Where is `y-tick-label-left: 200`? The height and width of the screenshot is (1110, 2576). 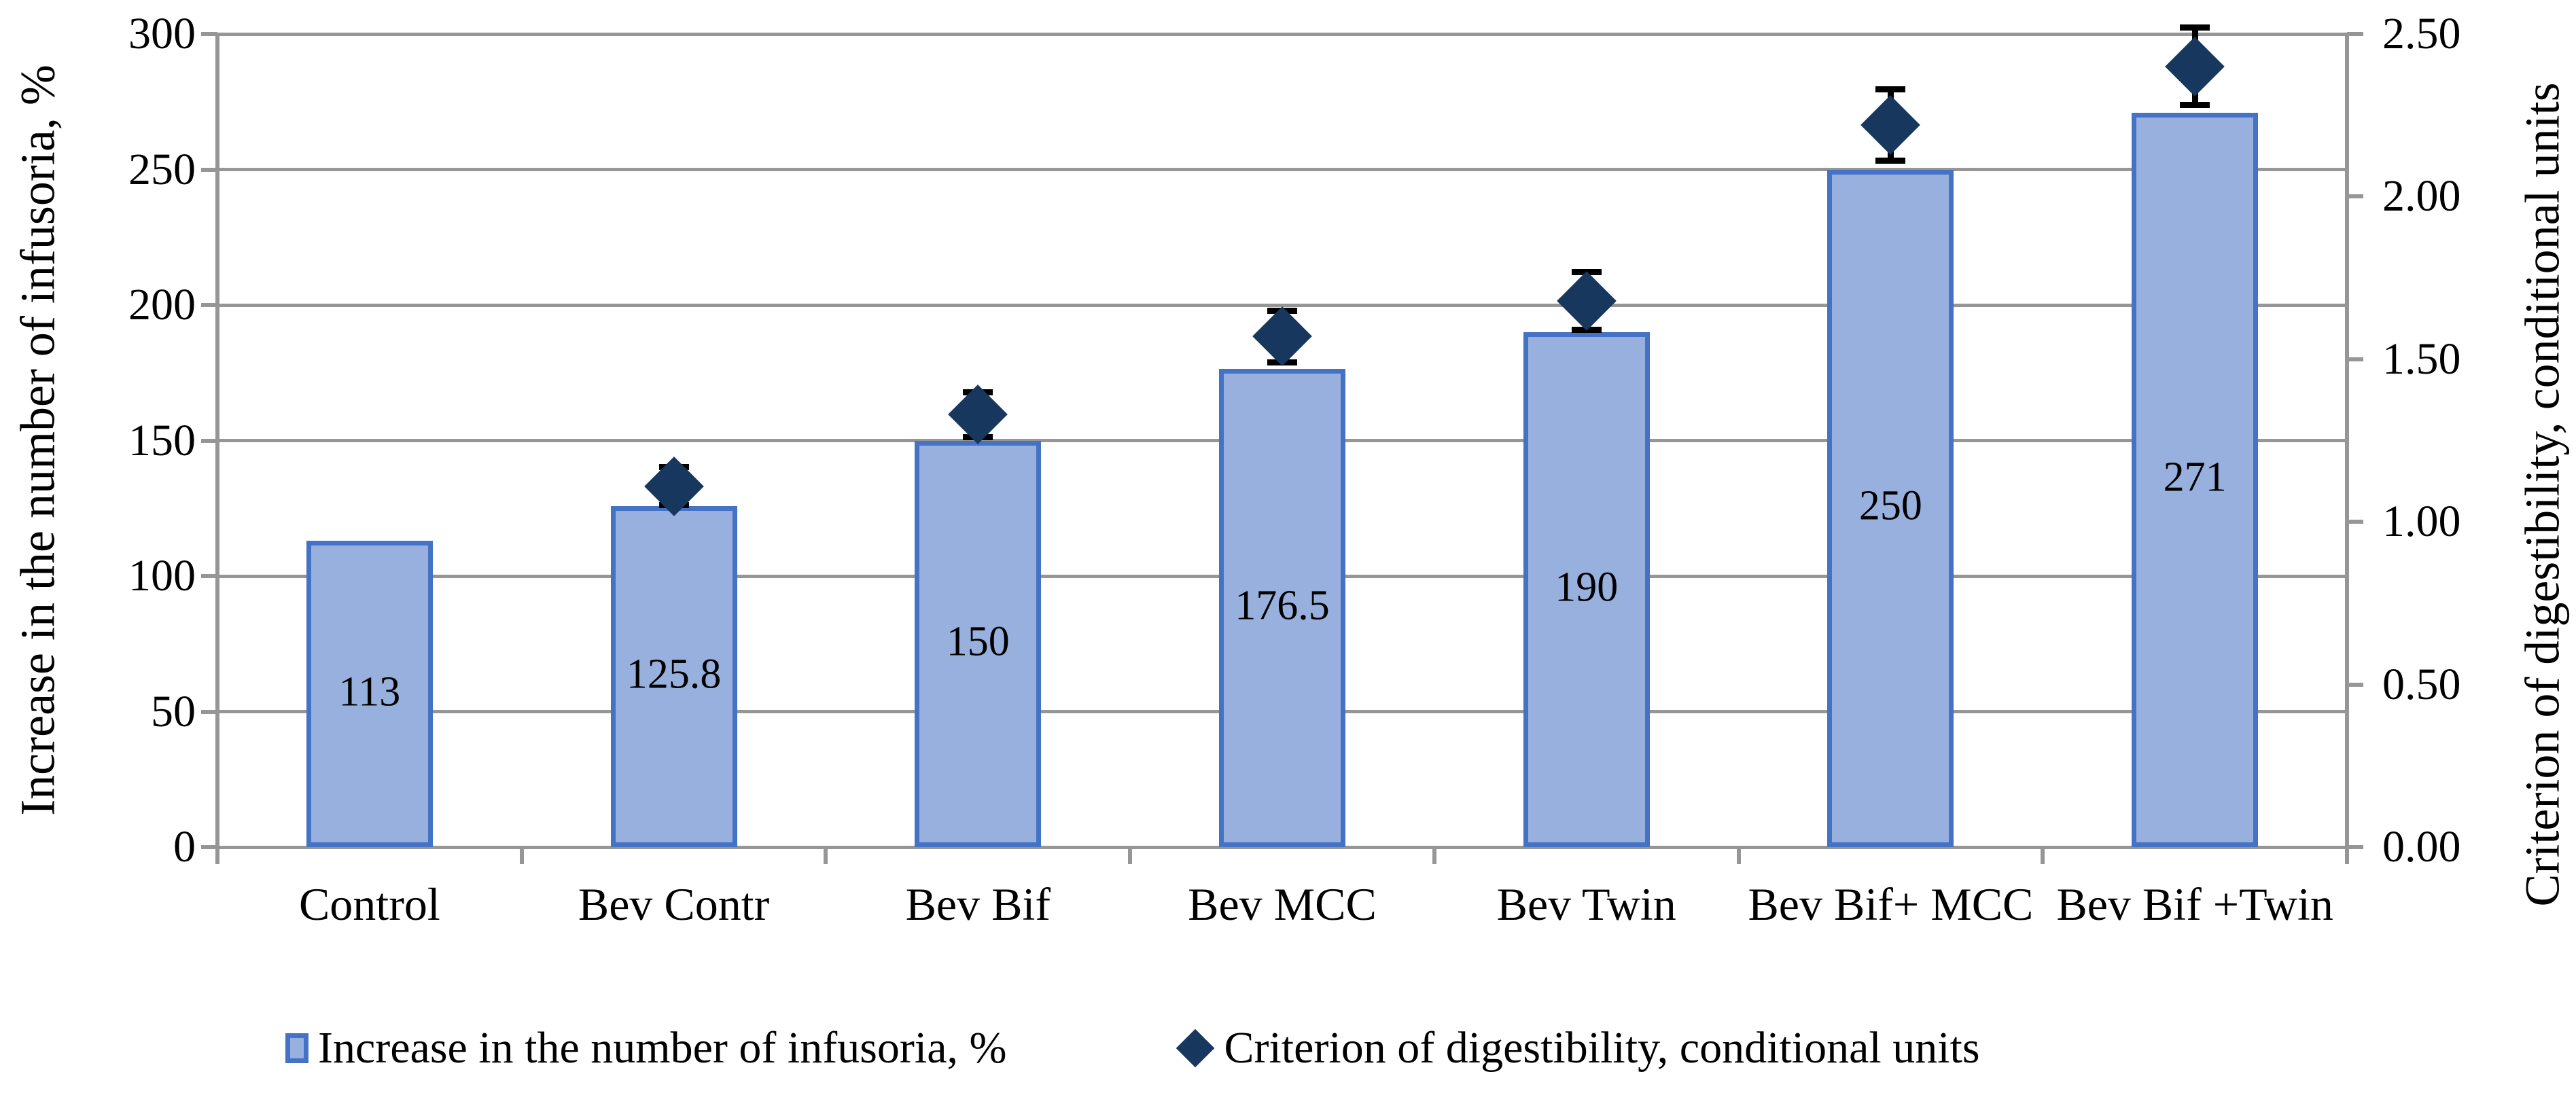
y-tick-label-left: 200 is located at coordinates (162, 304).